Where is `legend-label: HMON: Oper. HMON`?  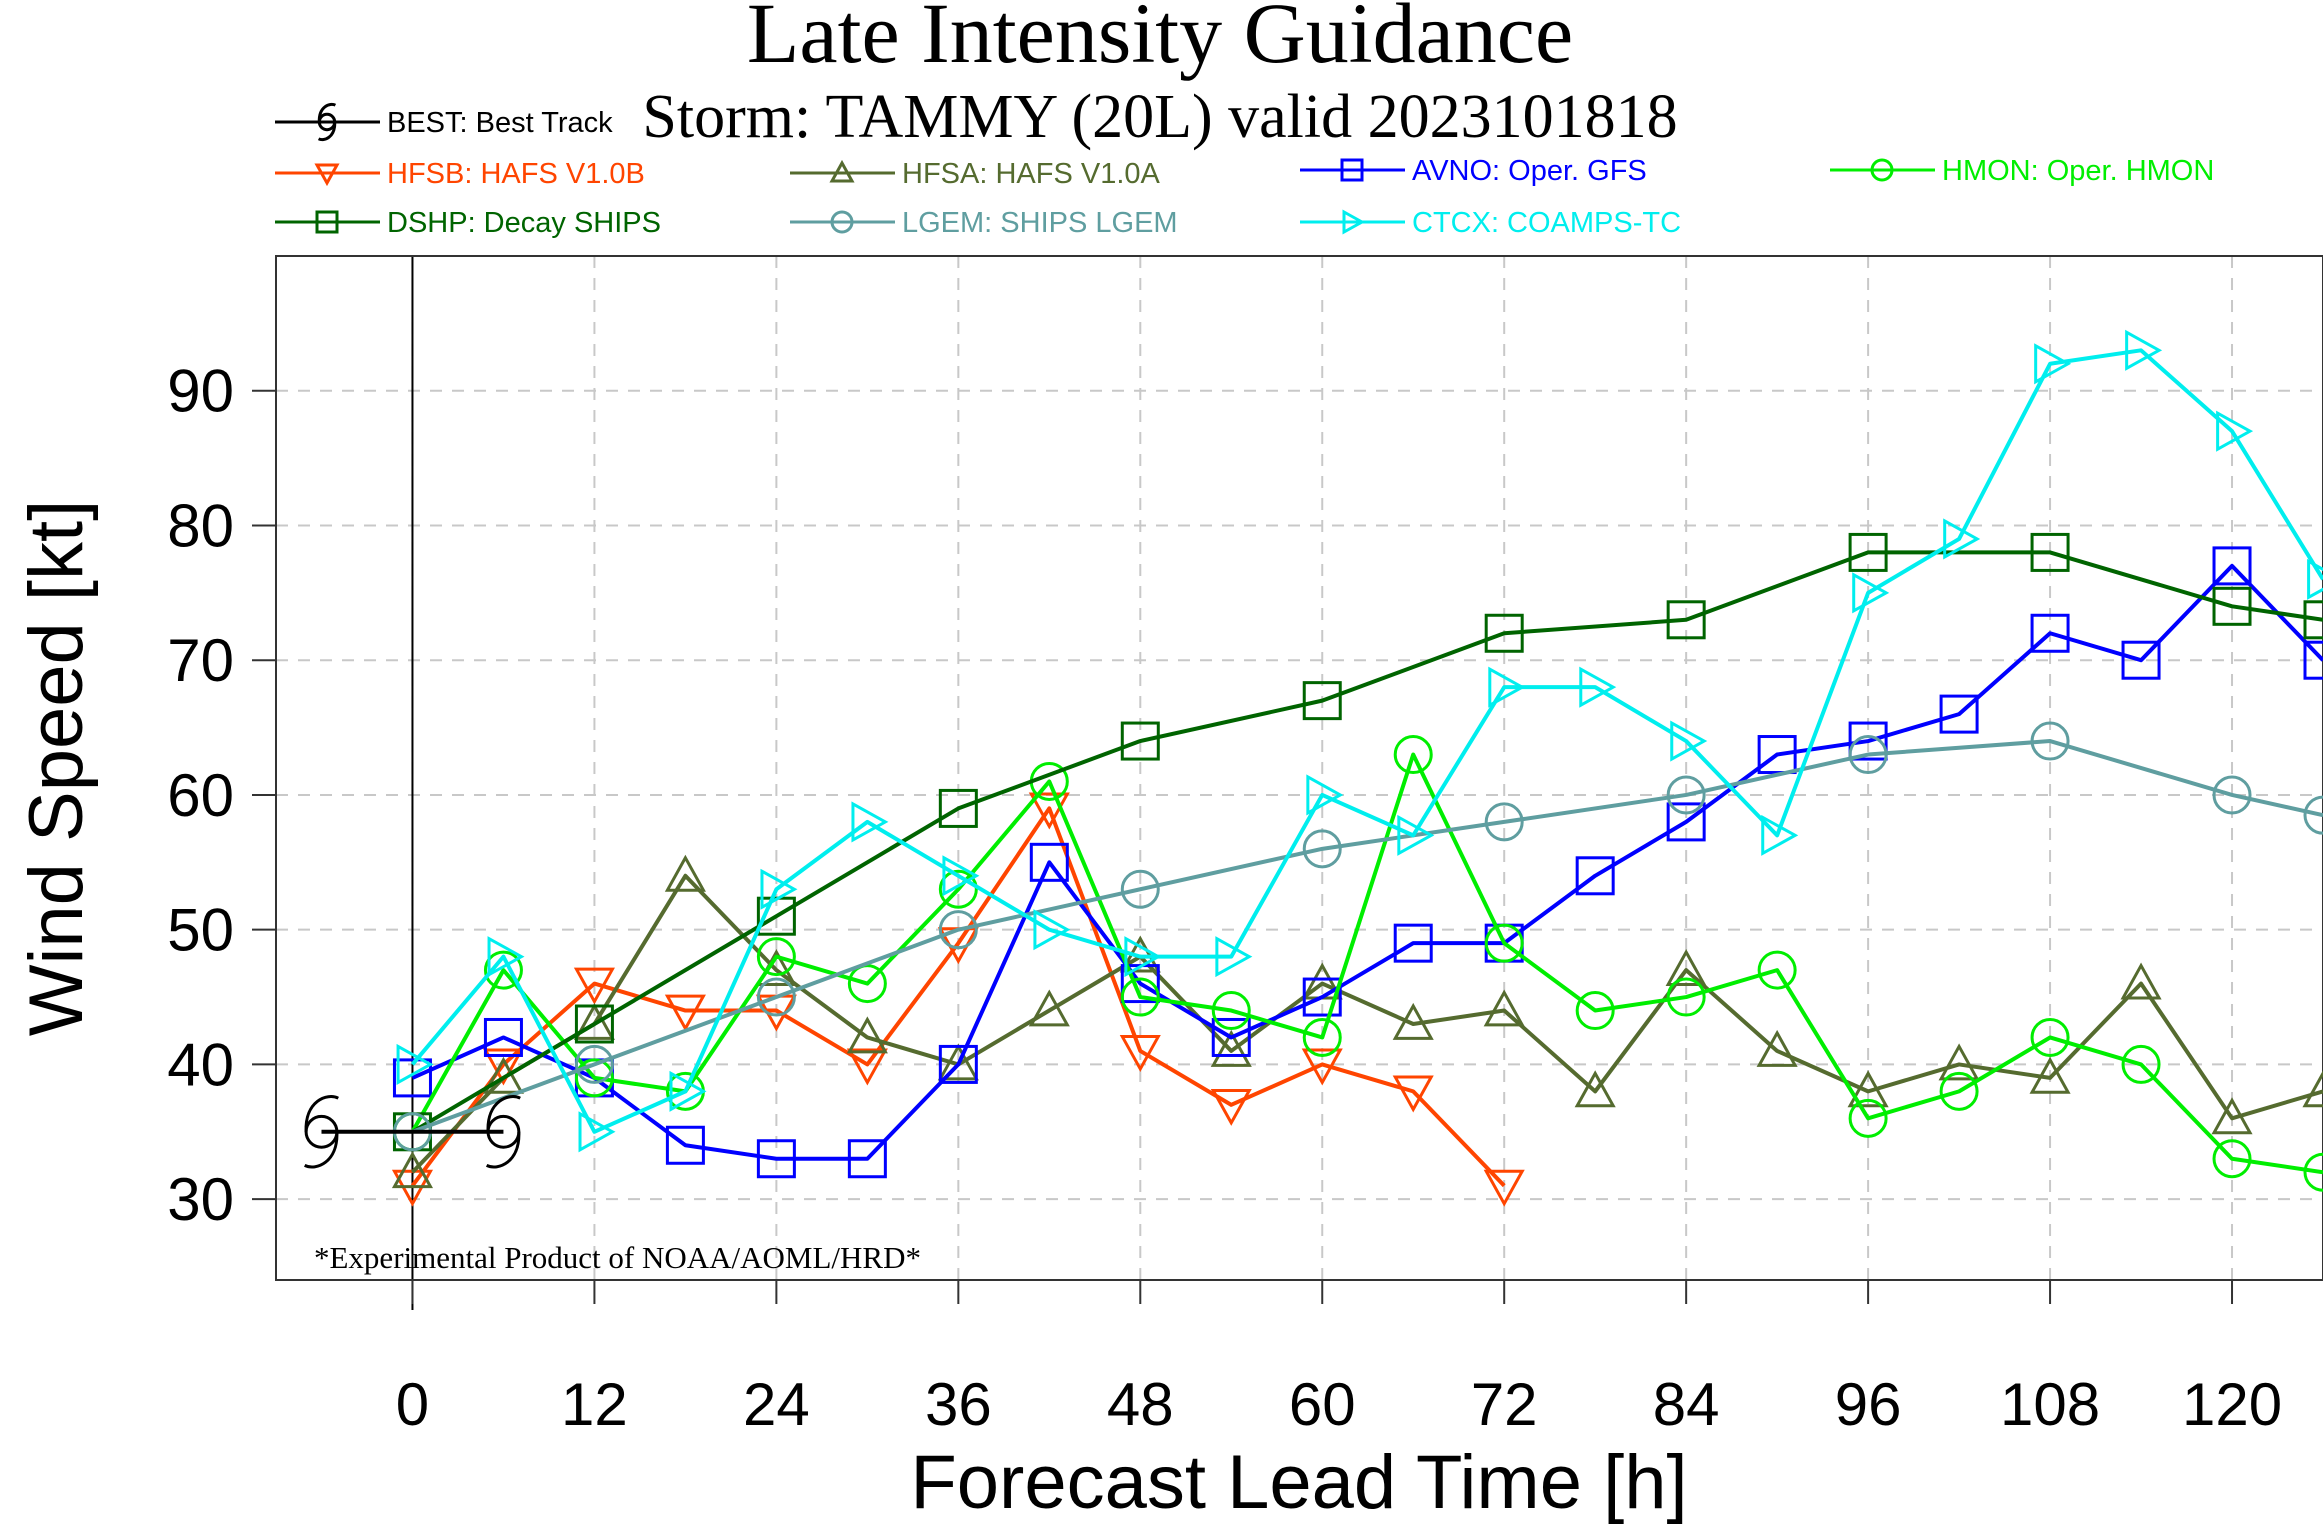 legend-label: HMON: Oper. HMON is located at coordinates (2078, 171).